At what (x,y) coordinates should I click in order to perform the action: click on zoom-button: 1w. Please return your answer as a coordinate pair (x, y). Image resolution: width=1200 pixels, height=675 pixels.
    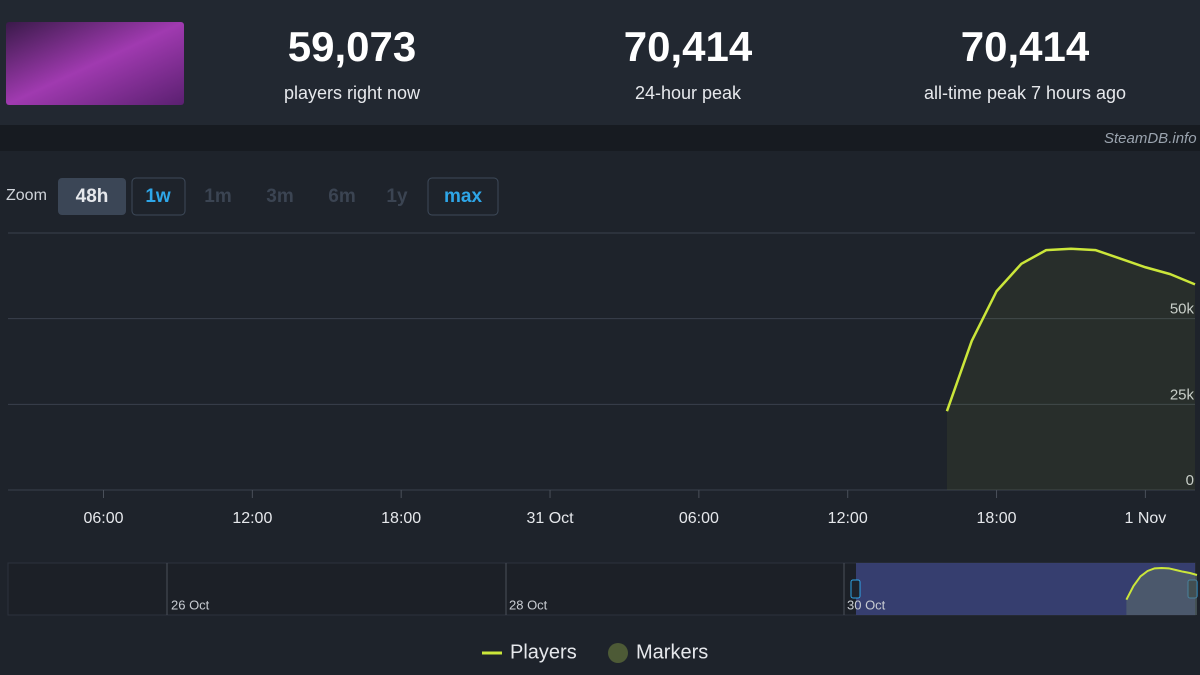
    Looking at the image, I should click on (158, 196).